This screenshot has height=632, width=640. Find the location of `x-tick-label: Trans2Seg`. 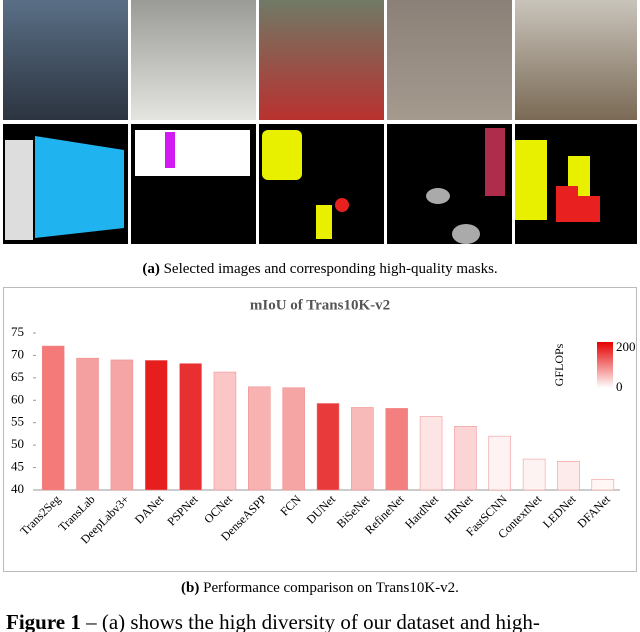

x-tick-label: Trans2Seg is located at coordinates (40, 515).